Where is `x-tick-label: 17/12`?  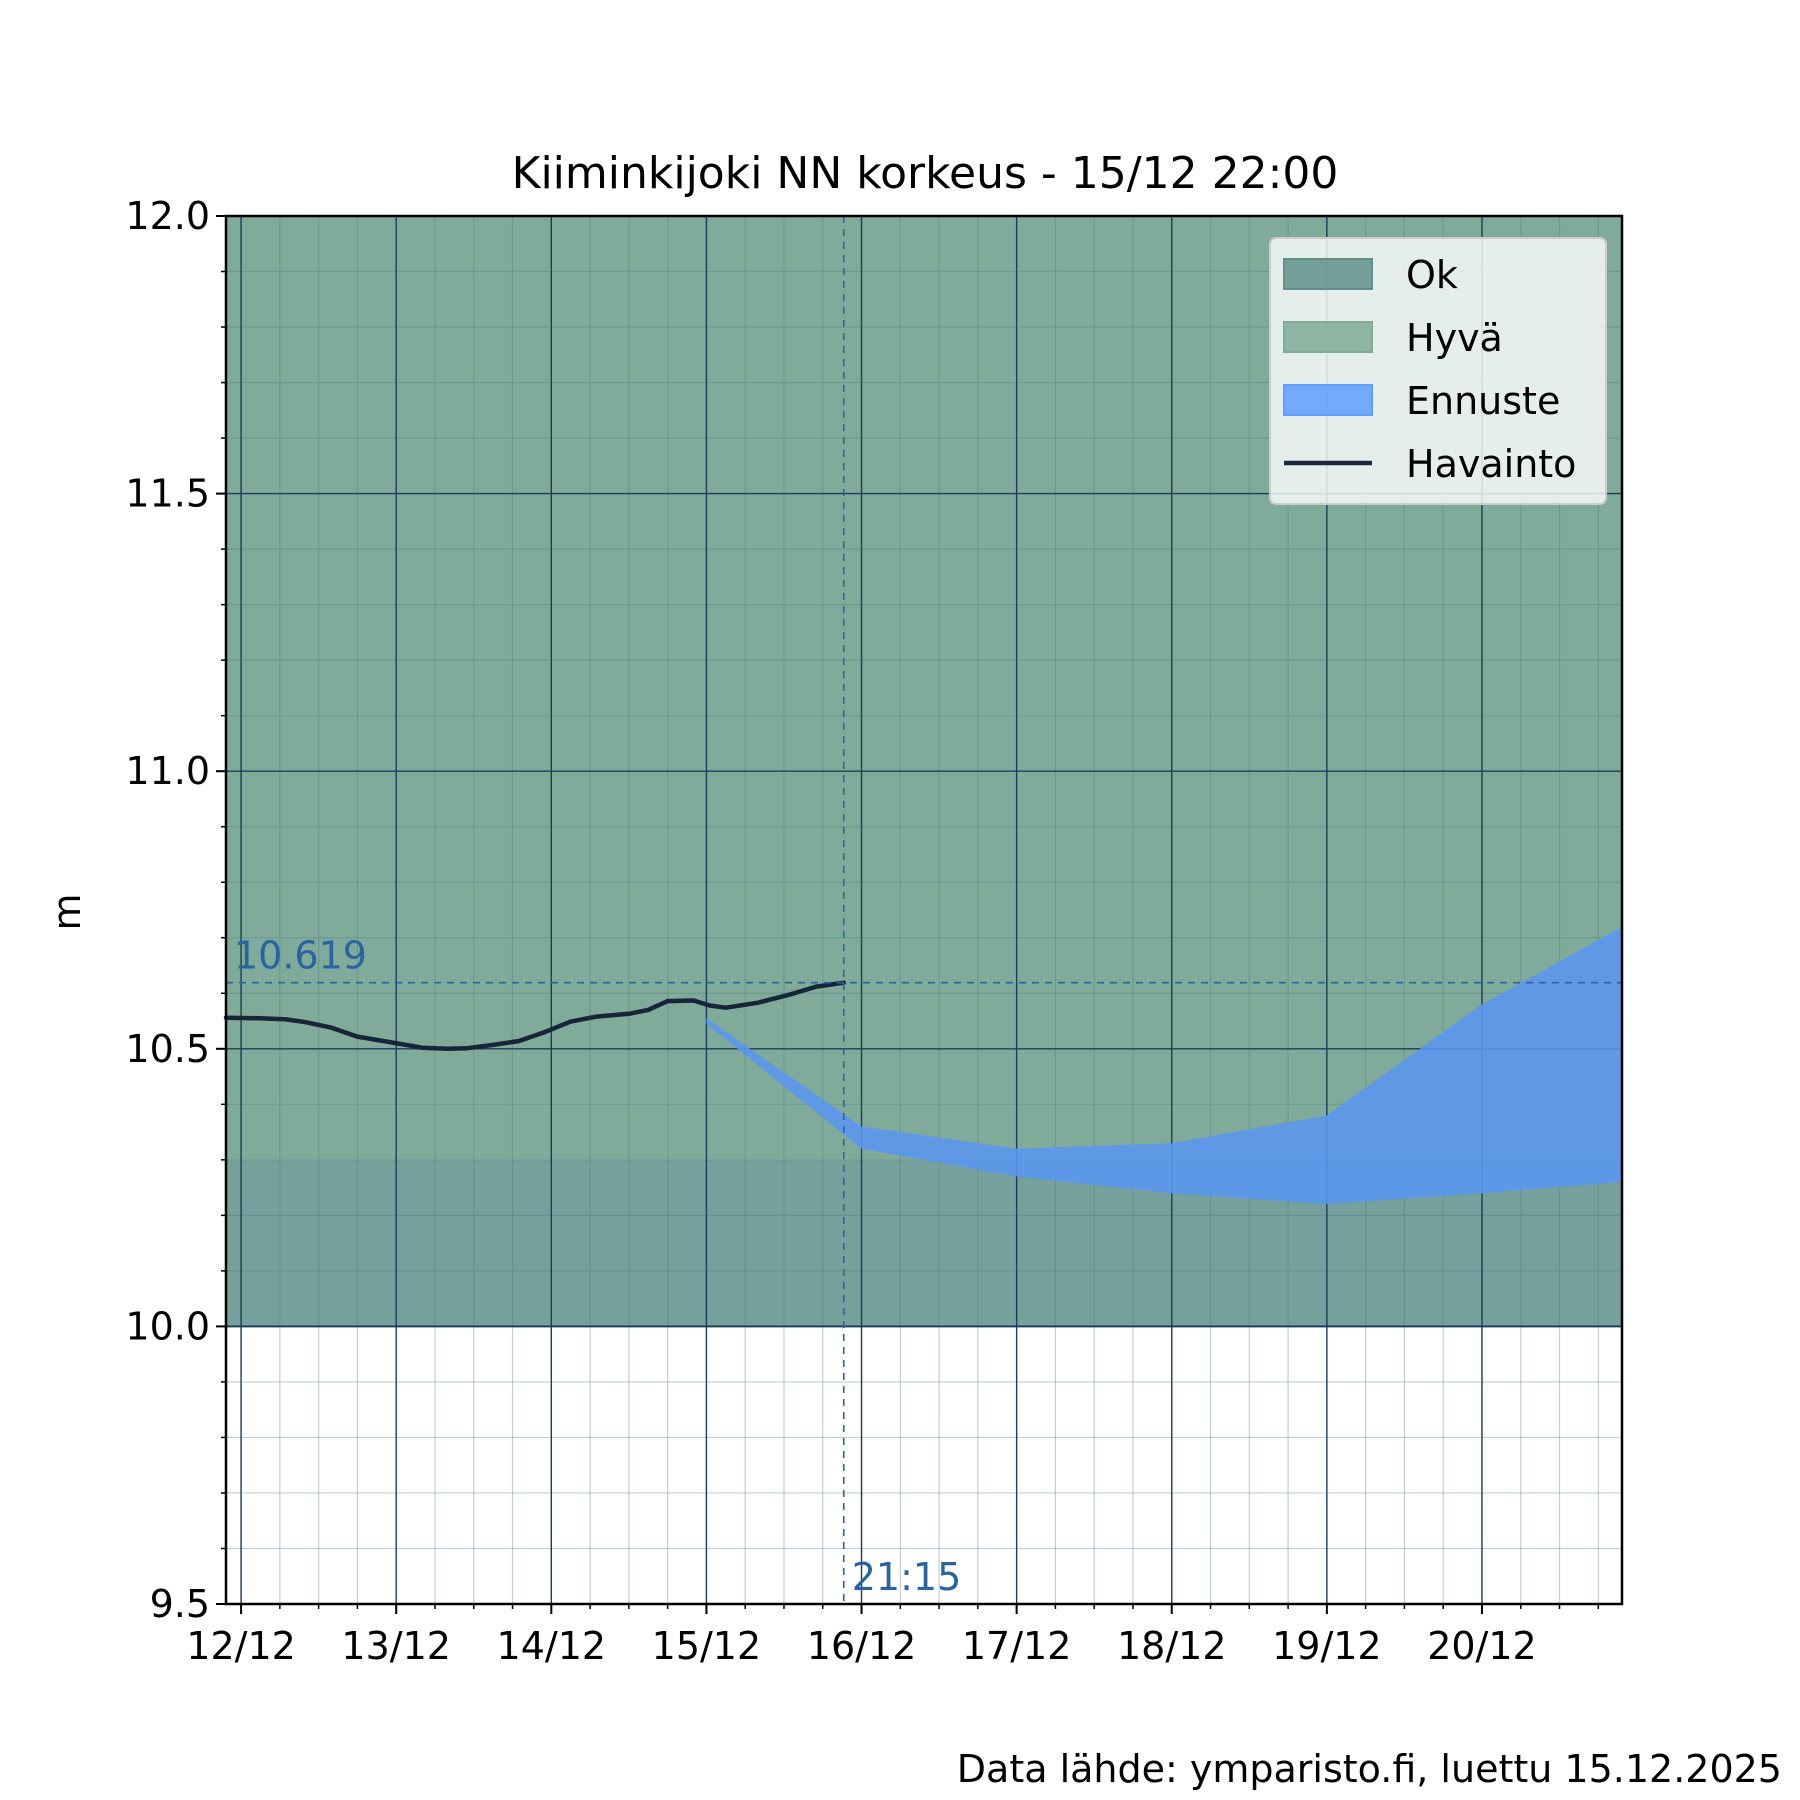
x-tick-label: 17/12 is located at coordinates (1017, 1646).